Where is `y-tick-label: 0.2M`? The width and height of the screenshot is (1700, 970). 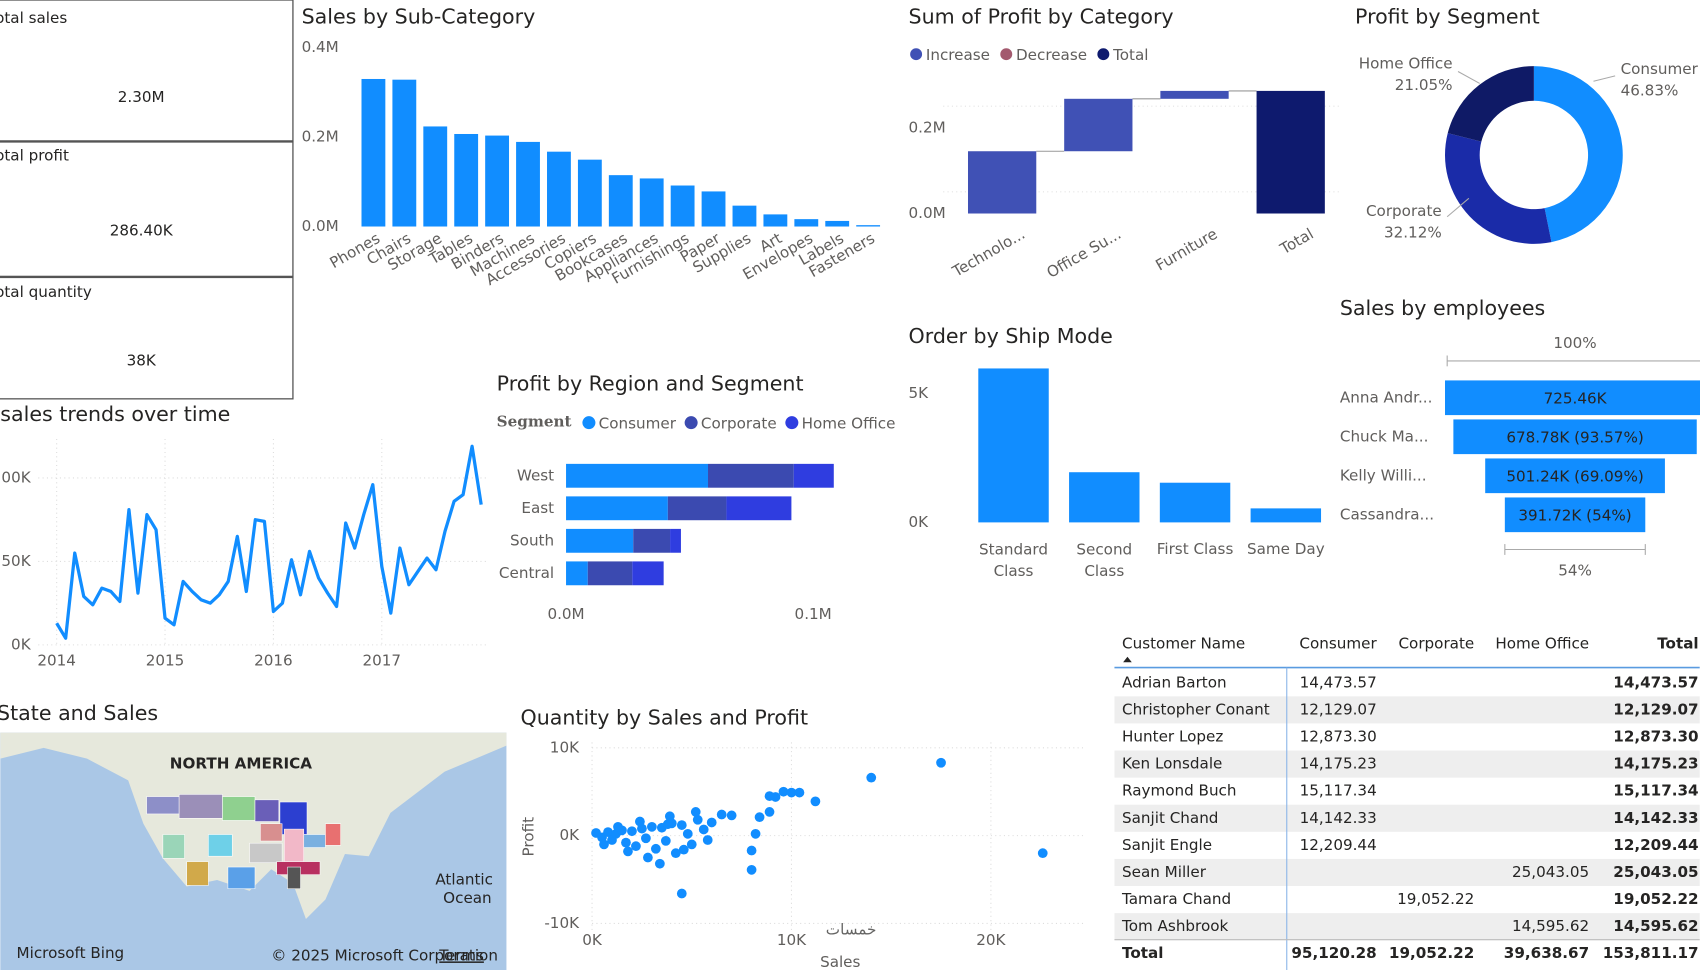
y-tick-label: 0.2M is located at coordinates (927, 127).